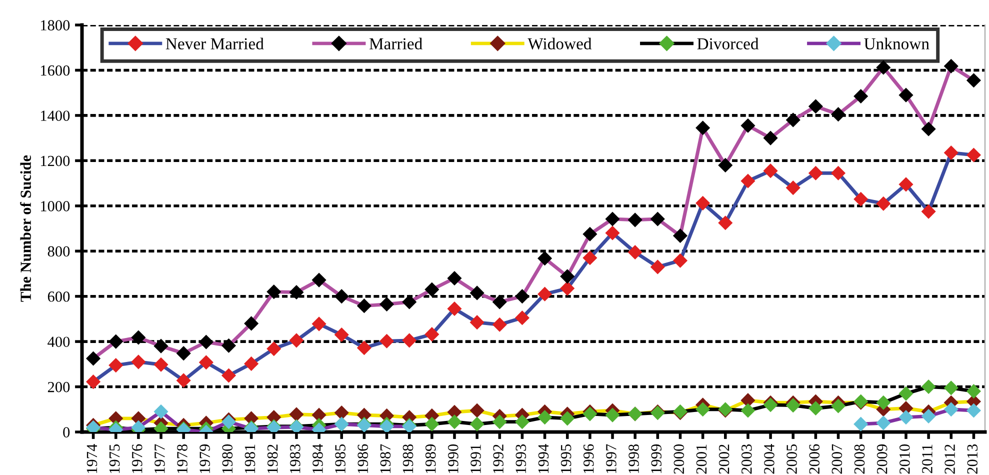  Describe the element at coordinates (814, 459) in the screenshot. I see `x-tick-label: 2006` at that location.